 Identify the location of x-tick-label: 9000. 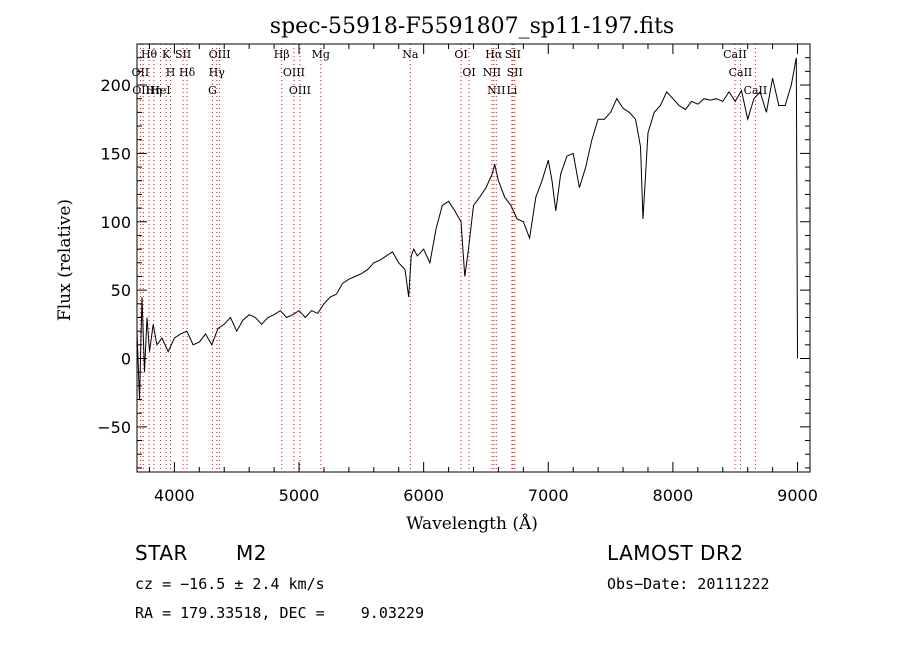
(797, 495).